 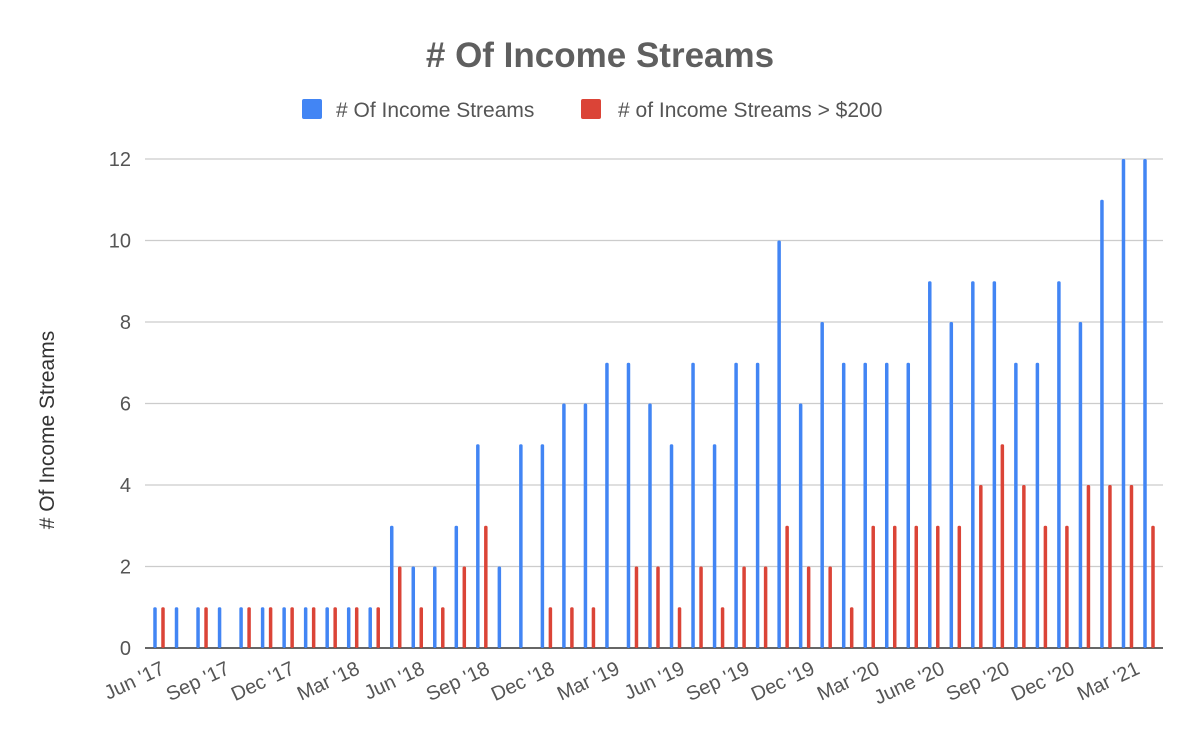 I want to click on legend-label-series-2: # of Income Streams > $200, so click(x=750, y=110).